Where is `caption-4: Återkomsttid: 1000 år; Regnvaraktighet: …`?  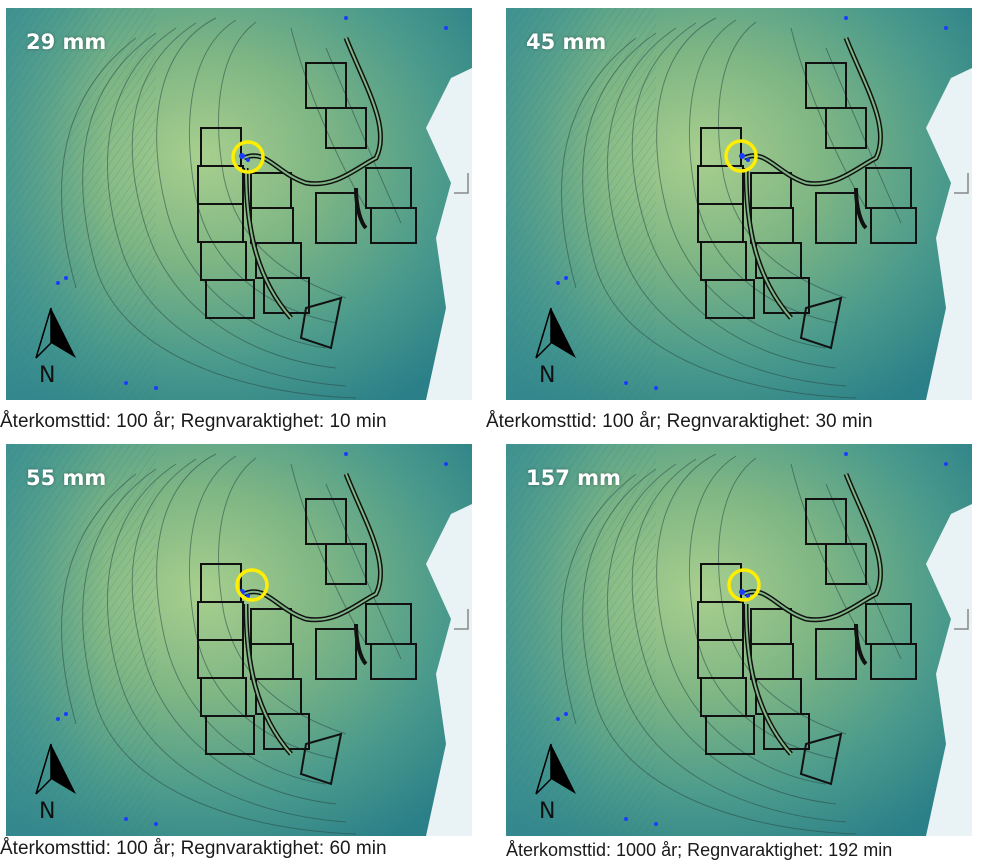 caption-4: Återkomsttid: 1000 år; Regnvaraktighet: … is located at coordinates (699, 850).